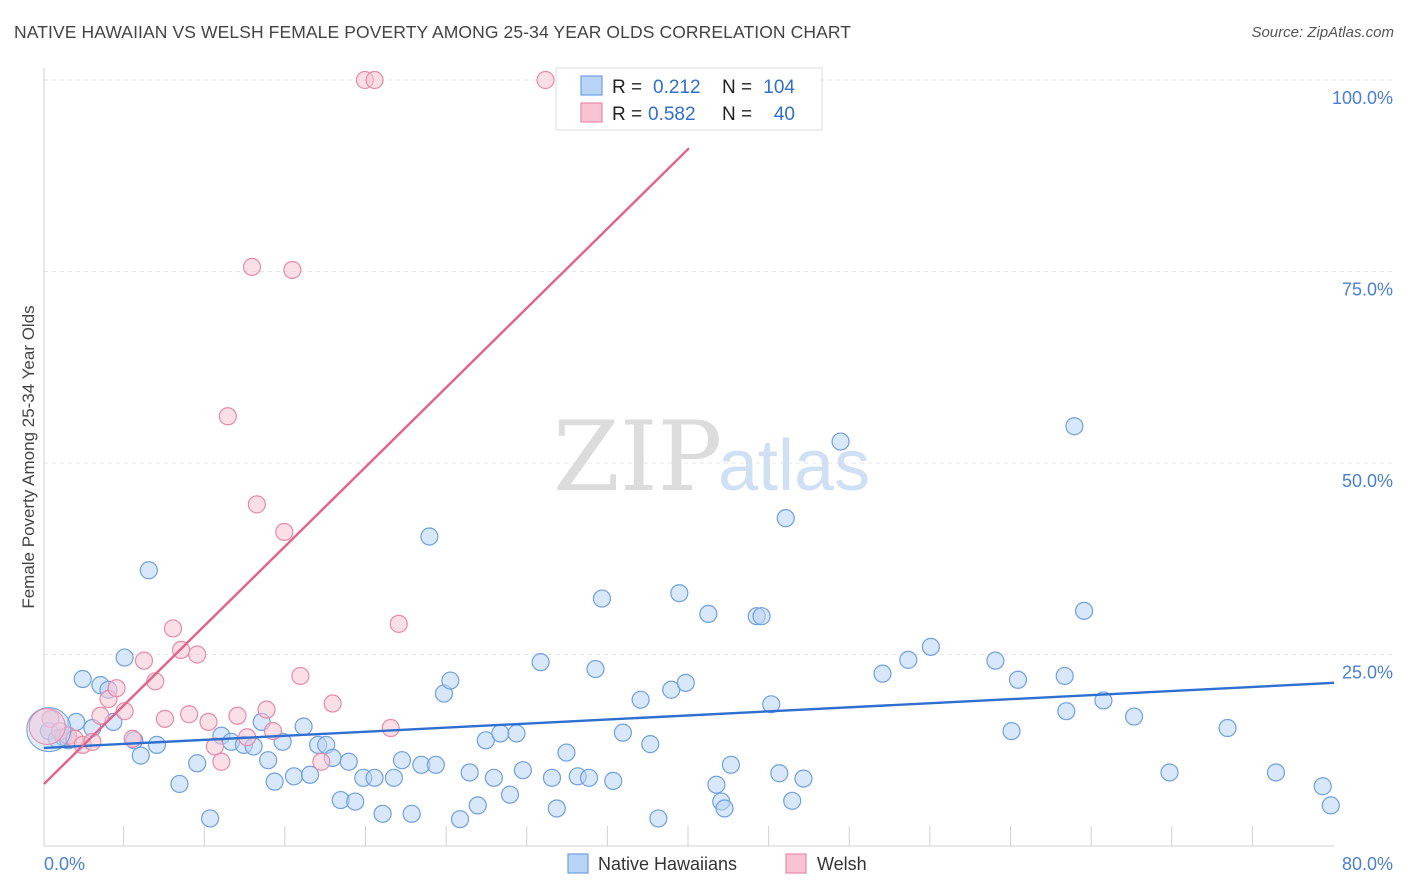  I want to click on series-legend-swatch-welsh, so click(796, 863).